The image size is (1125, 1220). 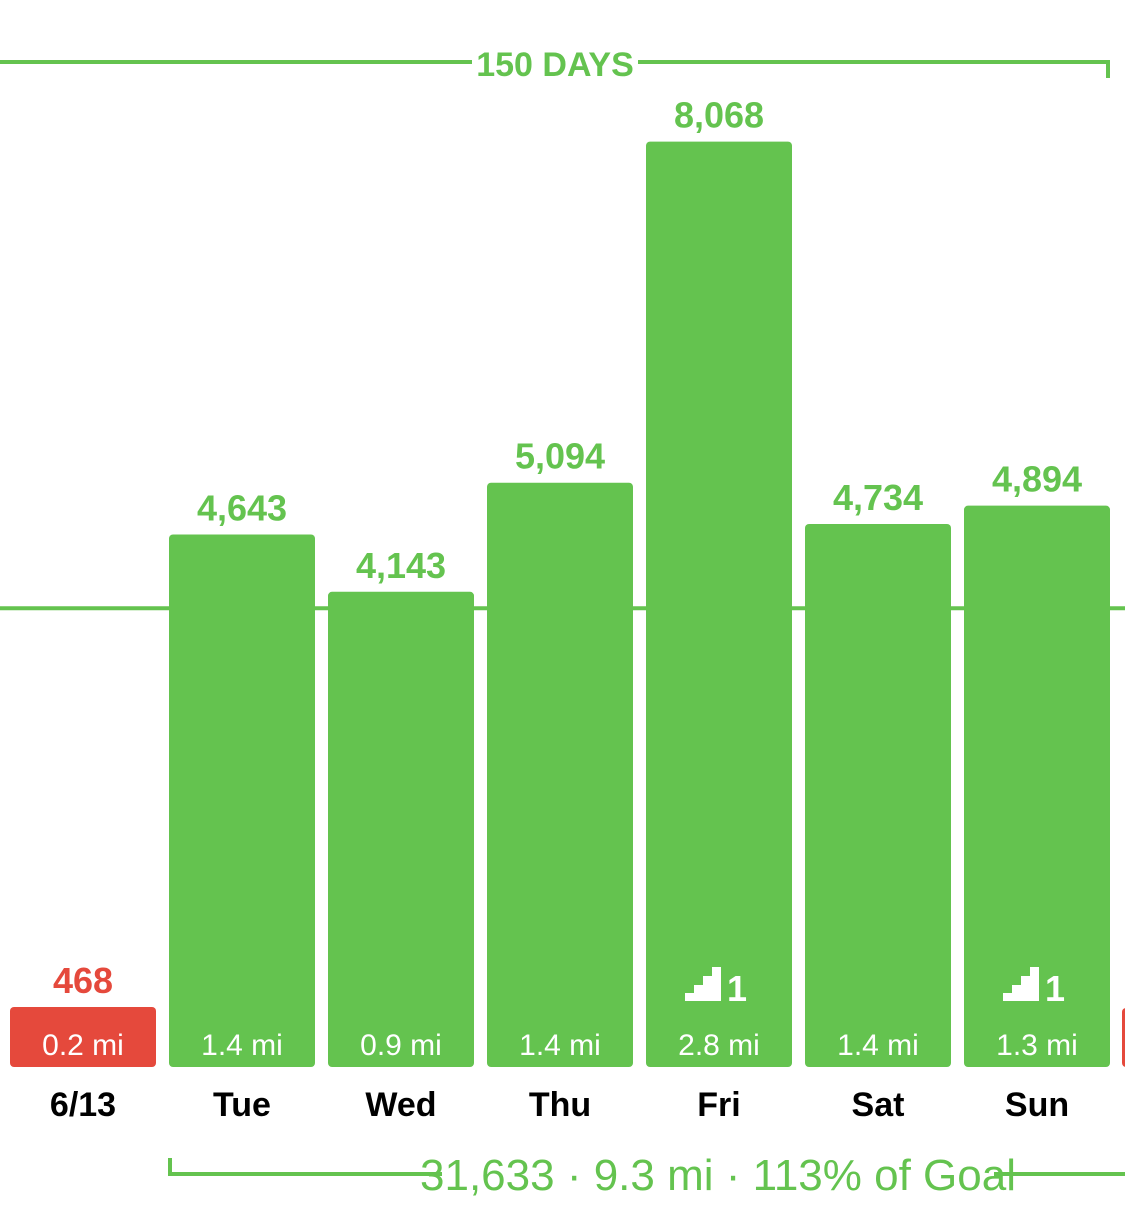 I want to click on day-label: Thu, so click(x=560, y=1105).